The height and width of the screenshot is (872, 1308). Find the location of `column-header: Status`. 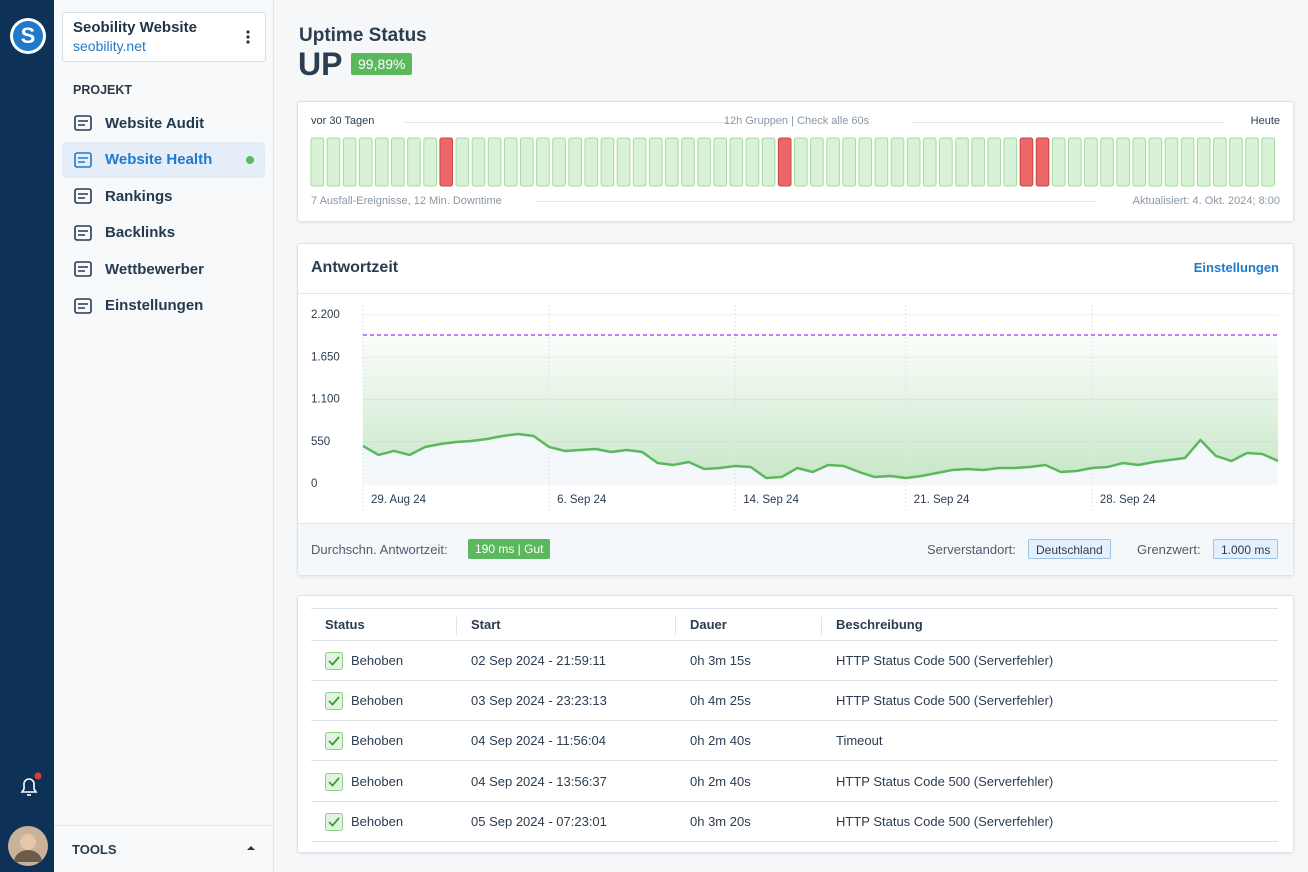

column-header: Status is located at coordinates (345, 624).